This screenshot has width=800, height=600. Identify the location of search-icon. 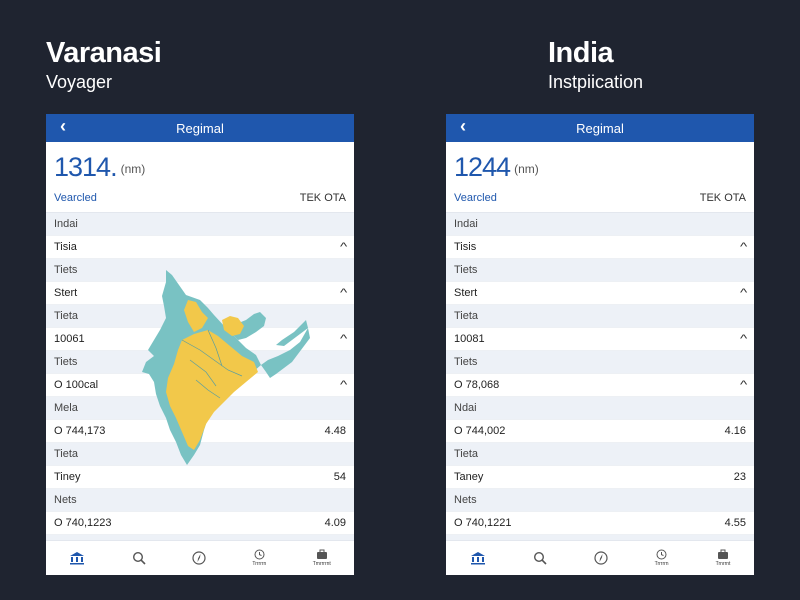
(139, 558).